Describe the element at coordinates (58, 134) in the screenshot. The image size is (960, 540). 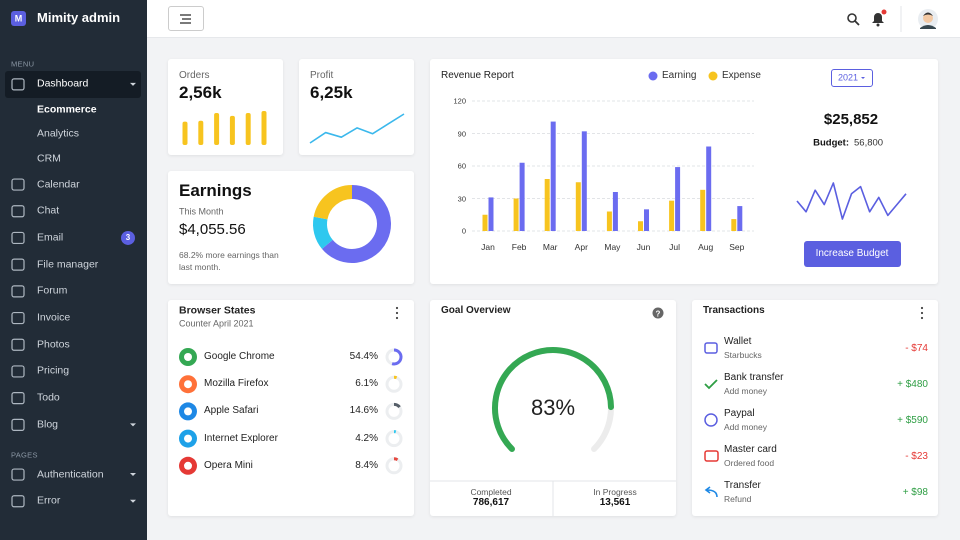
I see `submenu-item: Analytics` at that location.